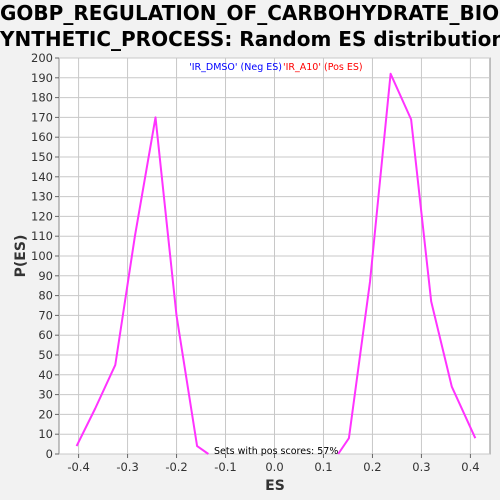 Image resolution: width=500 pixels, height=500 pixels. What do you see at coordinates (42, 98) in the screenshot?
I see `y-tick-label: 180` at bounding box center [42, 98].